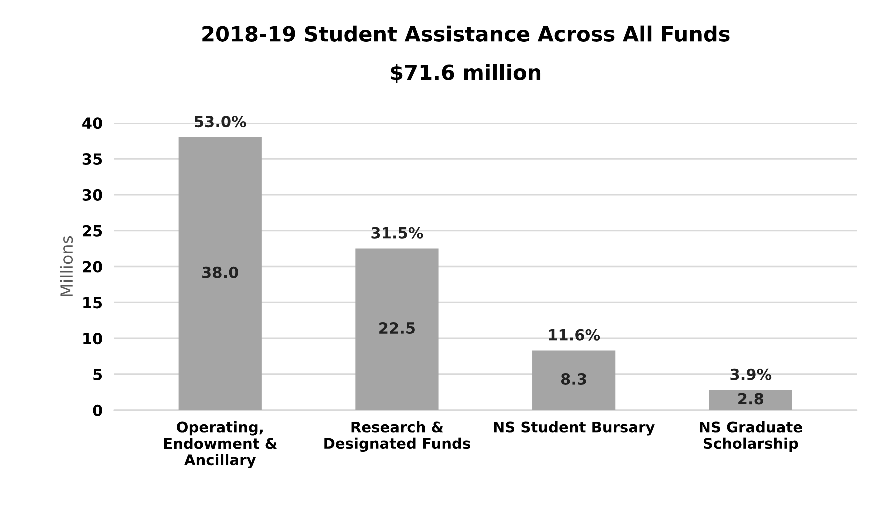 This screenshot has height=513, width=879. Describe the element at coordinates (92, 267) in the screenshot. I see `y-tick-label: 20` at that location.